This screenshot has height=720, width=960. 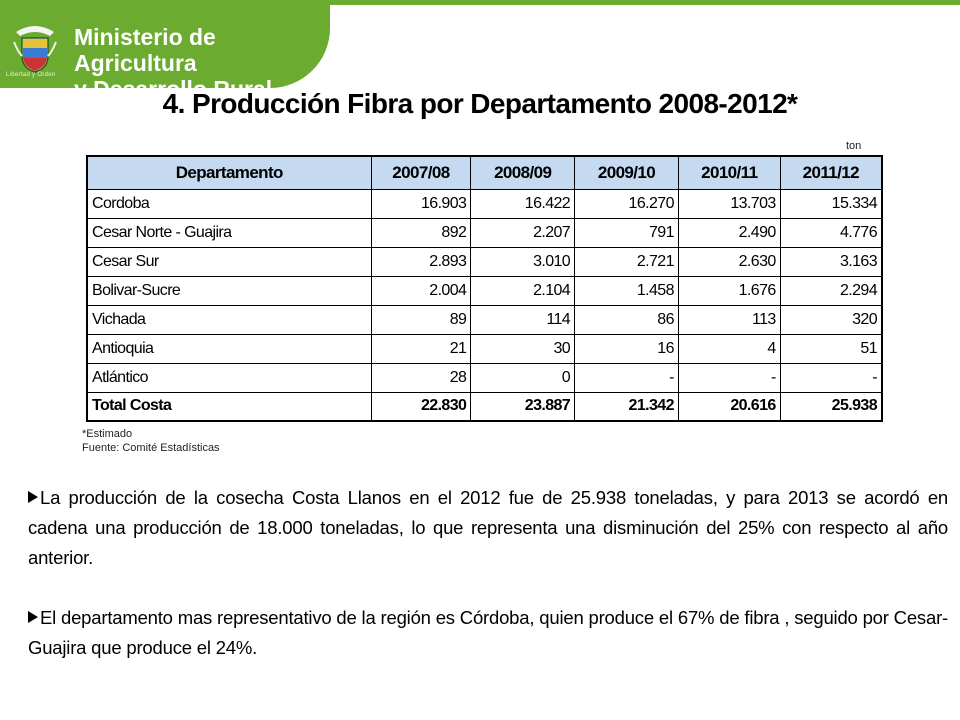 What do you see at coordinates (626, 290) in the screenshot?
I see `value-cell: 1.458` at bounding box center [626, 290].